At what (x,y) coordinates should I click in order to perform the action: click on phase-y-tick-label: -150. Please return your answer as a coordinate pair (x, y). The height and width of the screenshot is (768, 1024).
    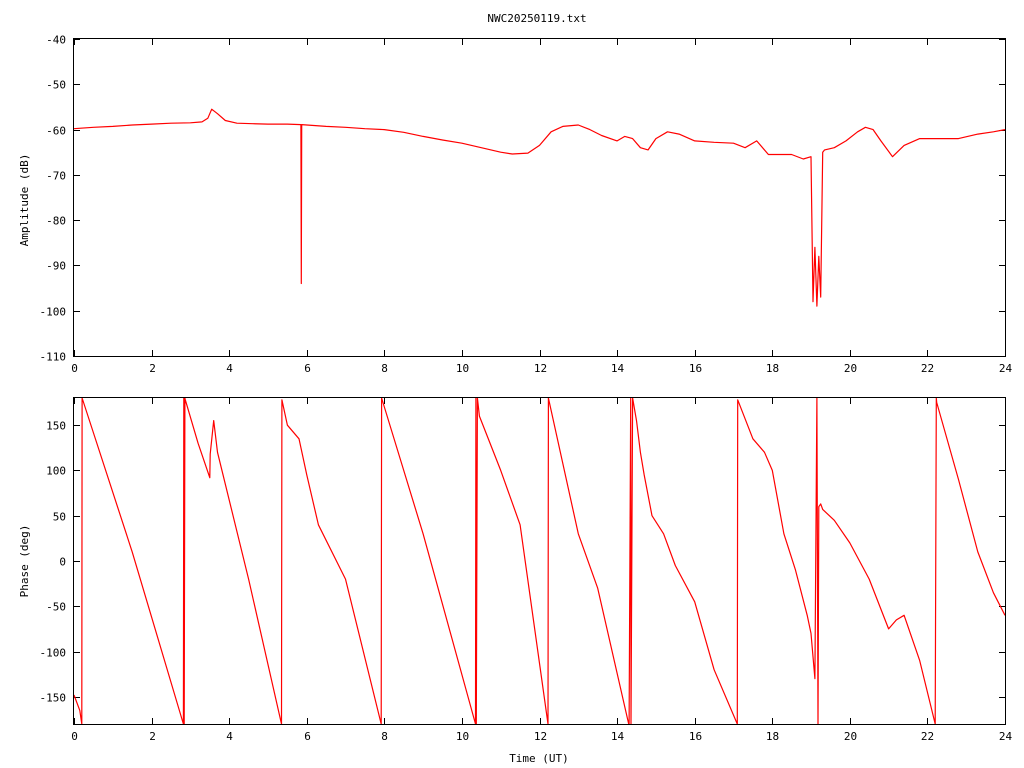
    Looking at the image, I should click on (53, 698).